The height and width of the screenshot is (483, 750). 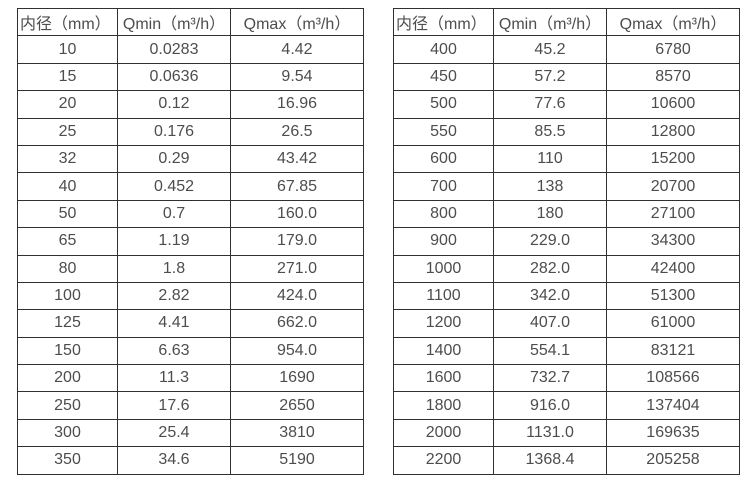 What do you see at coordinates (174, 405) in the screenshot?
I see `table-cell: 17.6` at bounding box center [174, 405].